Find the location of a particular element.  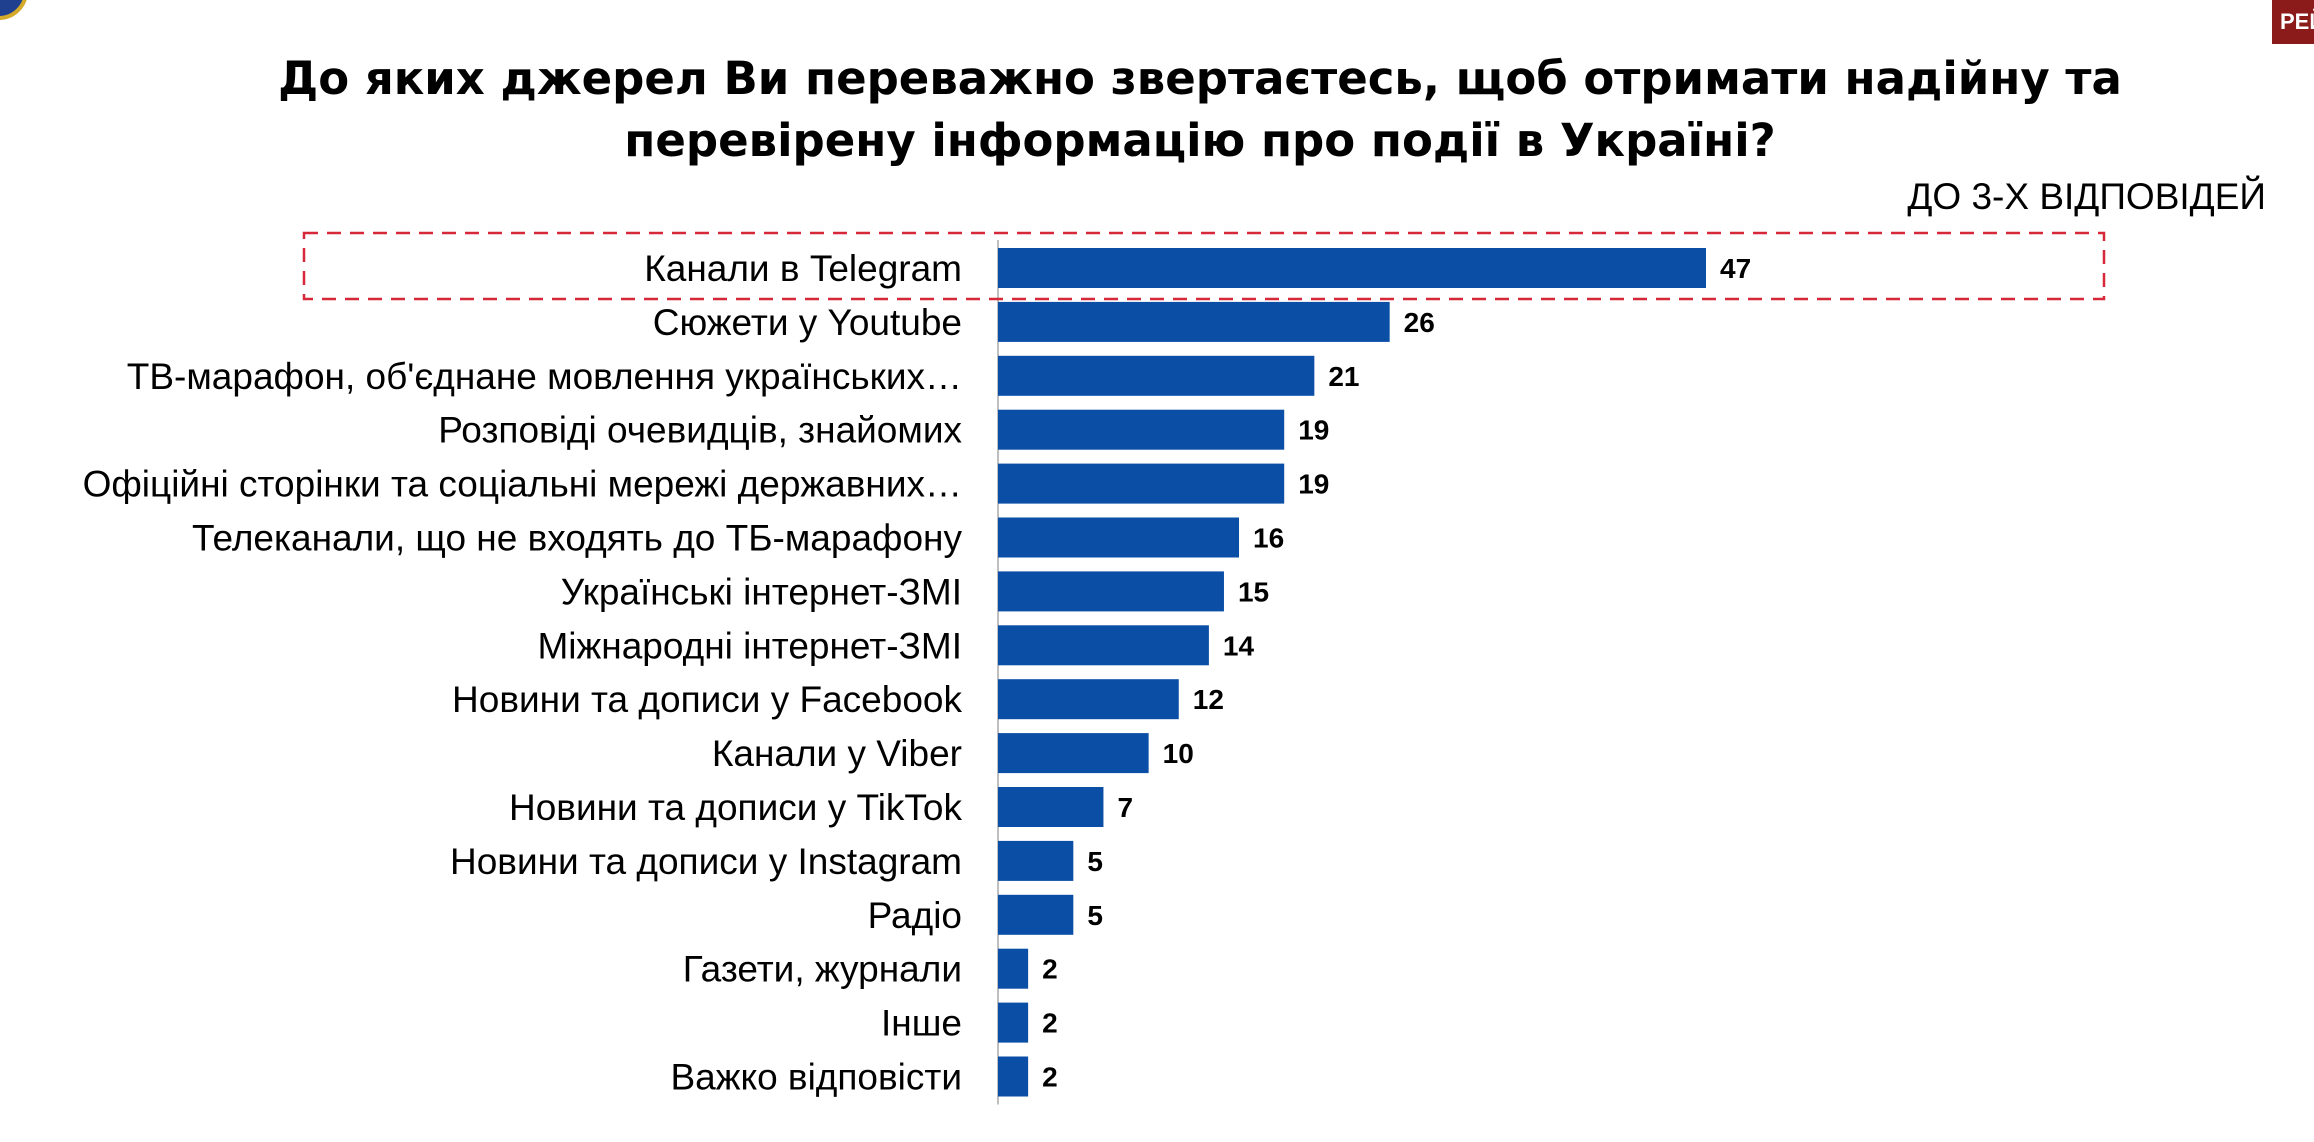

category-label: Телеканали, що не входять до ТБ-марафону is located at coordinates (577, 538).